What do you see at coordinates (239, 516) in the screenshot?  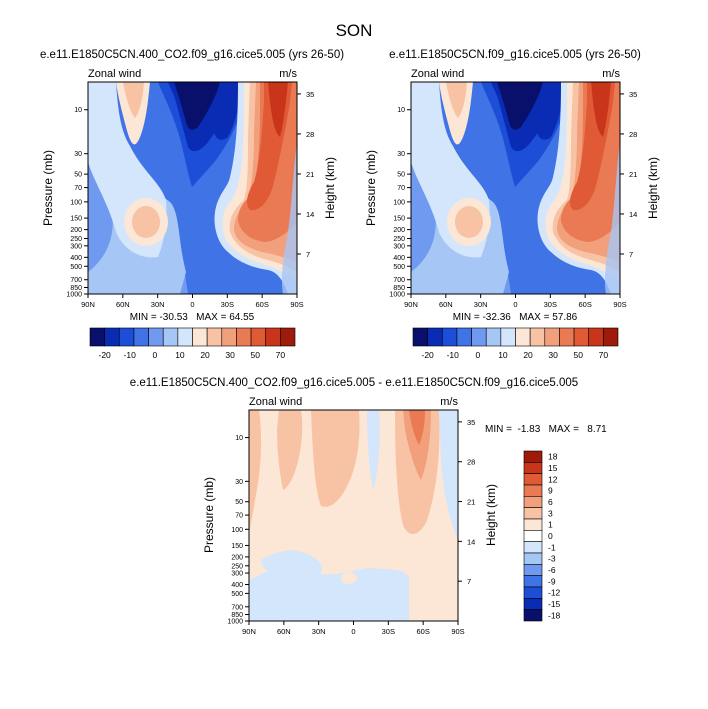 I see `pressure-tick-label: 70` at bounding box center [239, 516].